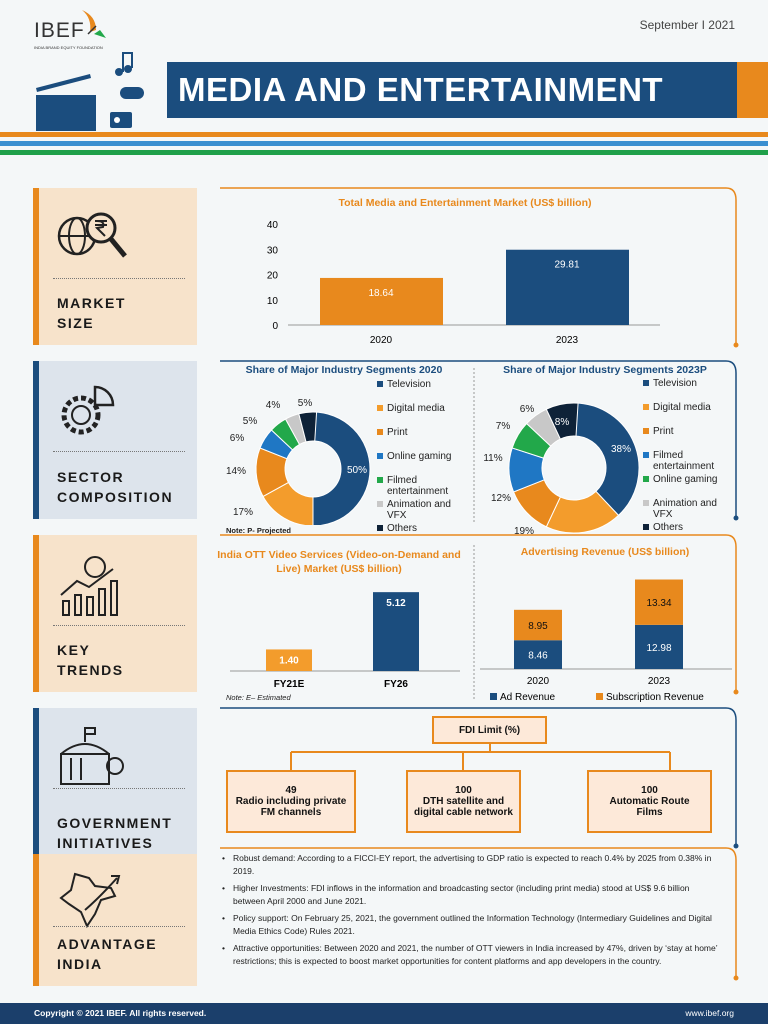 Image resolution: width=768 pixels, height=1024 pixels. I want to click on slice-value-label: 50%, so click(357, 470).